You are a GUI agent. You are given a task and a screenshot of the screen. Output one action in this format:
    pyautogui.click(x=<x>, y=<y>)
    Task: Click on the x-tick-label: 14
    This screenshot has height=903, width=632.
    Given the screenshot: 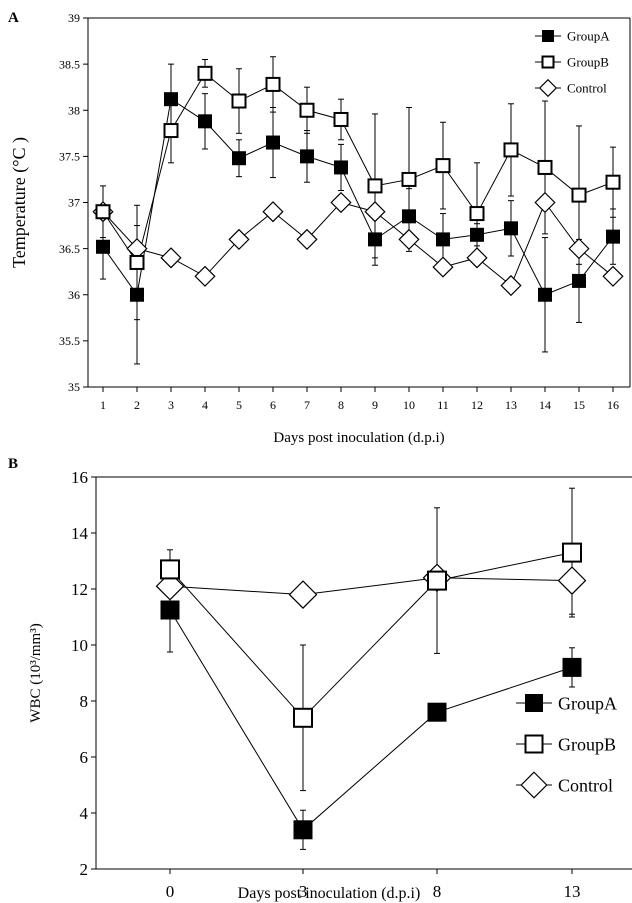 What is the action you would take?
    pyautogui.click(x=545, y=405)
    